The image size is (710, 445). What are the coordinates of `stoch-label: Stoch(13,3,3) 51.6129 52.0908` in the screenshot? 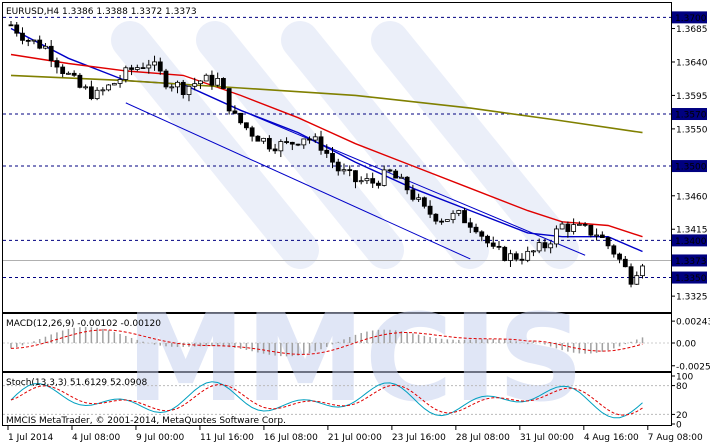 It's located at (76, 383).